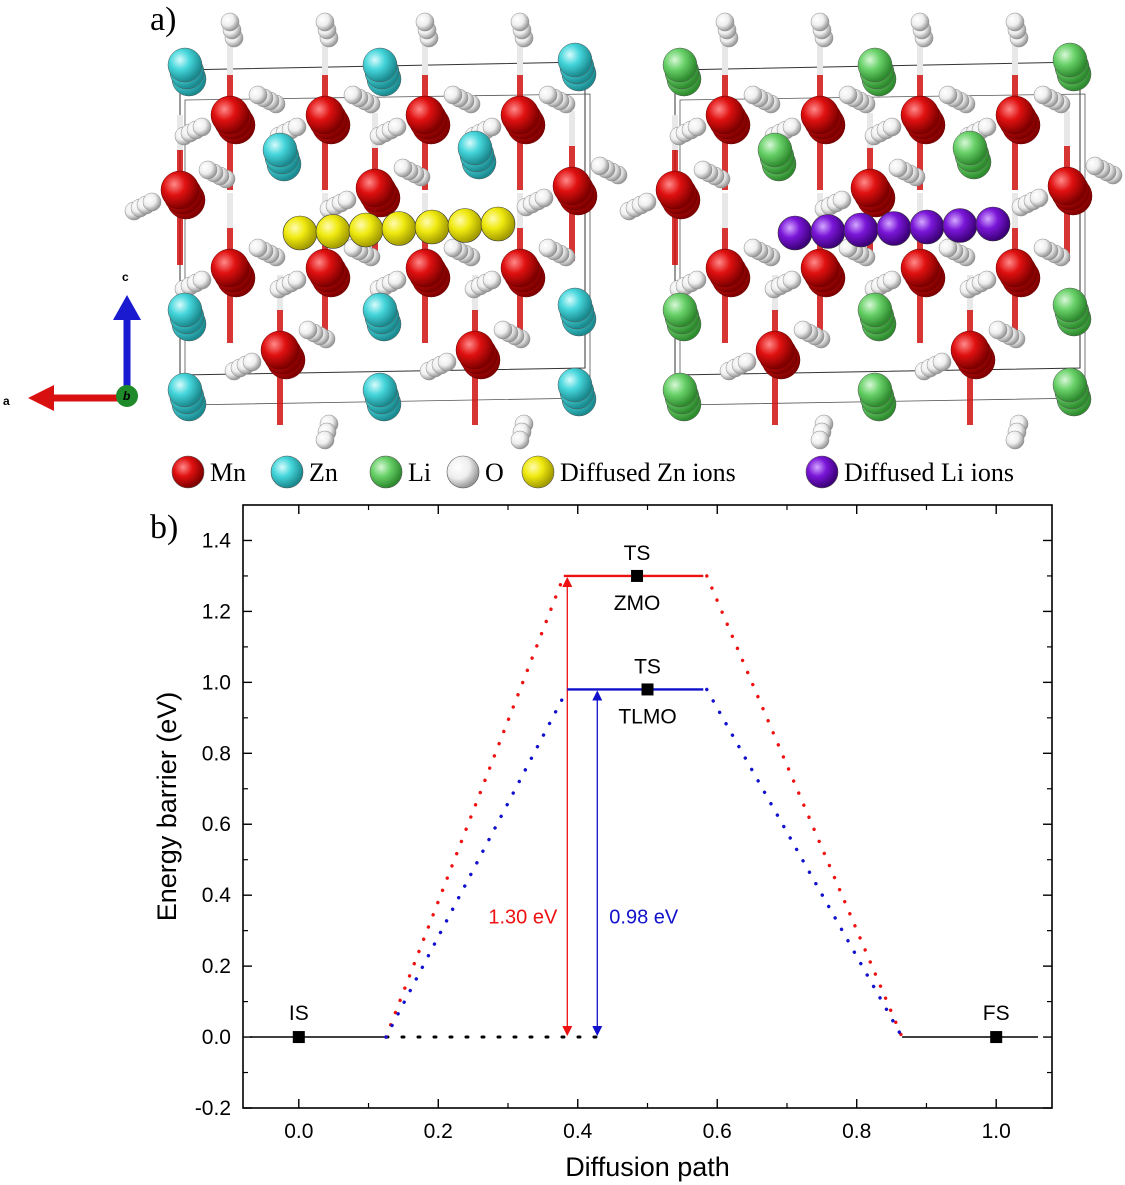 The height and width of the screenshot is (1185, 1125). What do you see at coordinates (41, 398) in the screenshot?
I see `a-axis-arrowhead` at bounding box center [41, 398].